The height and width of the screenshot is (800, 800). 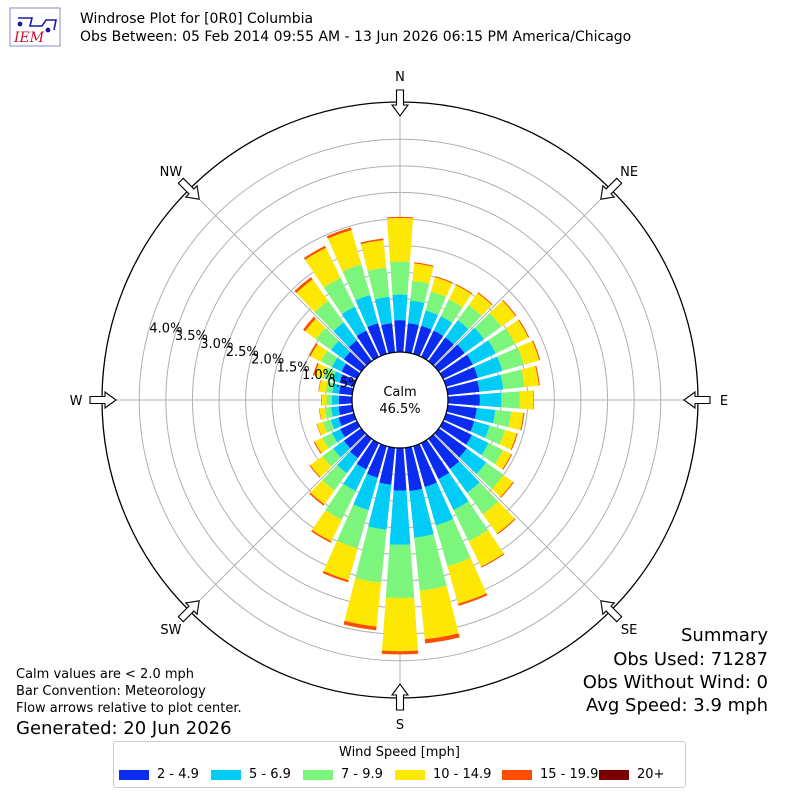 What do you see at coordinates (267, 360) in the screenshot?
I see `radial-tick-label: 2.0%` at bounding box center [267, 360].